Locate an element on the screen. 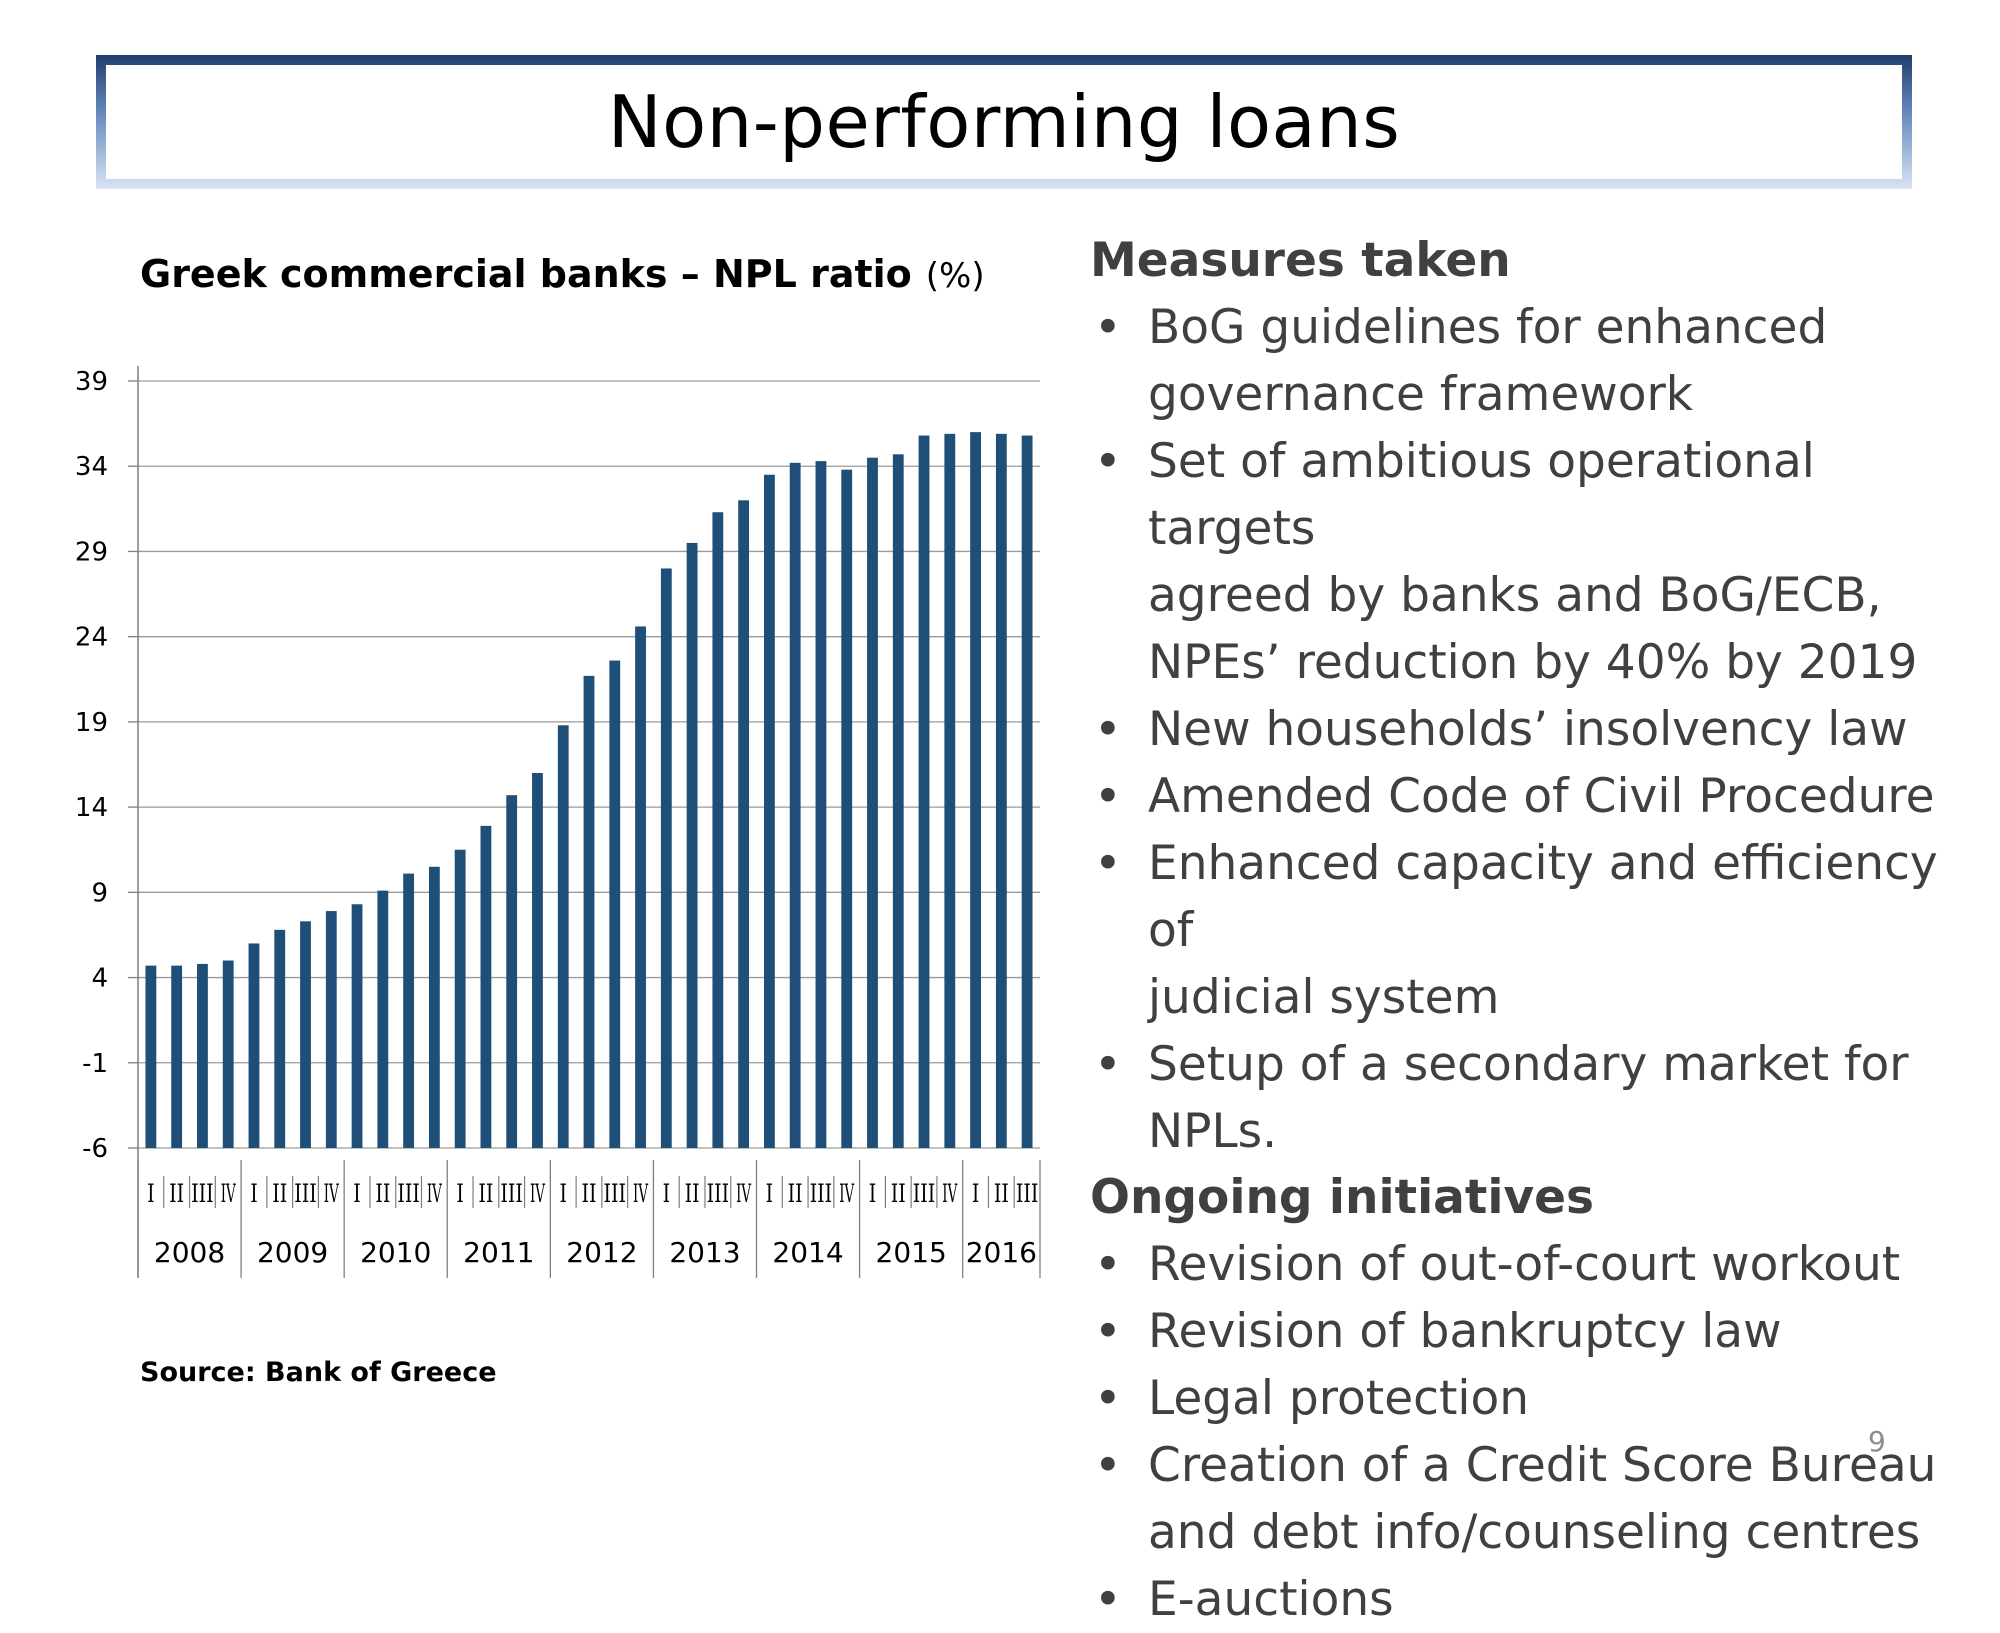 The width and height of the screenshot is (2000, 1633). chart-unit: (%) is located at coordinates (955, 276).